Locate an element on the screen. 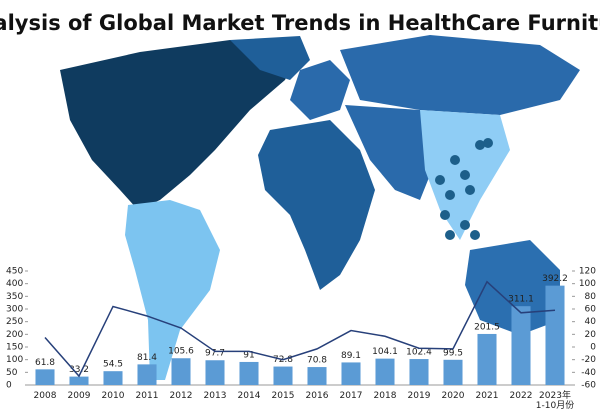  y2-tick-label: 100 is located at coordinates (587, 284).